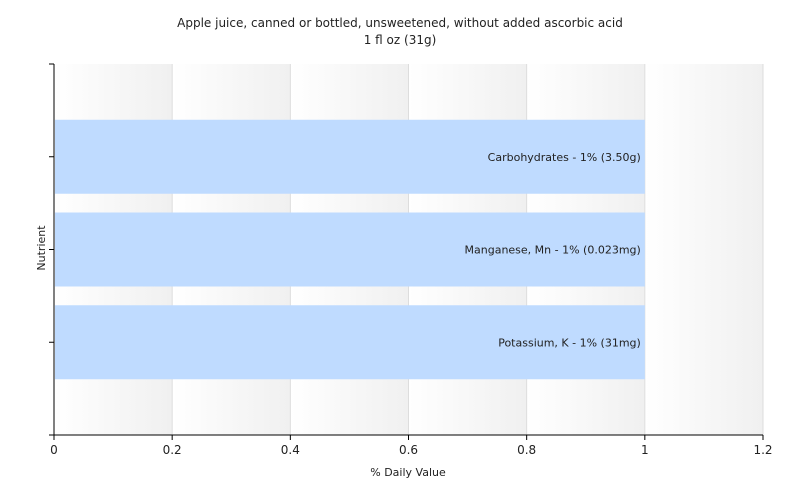 The image size is (800, 500). Describe the element at coordinates (762, 450) in the screenshot. I see `x-tick-label: 1.2` at that location.